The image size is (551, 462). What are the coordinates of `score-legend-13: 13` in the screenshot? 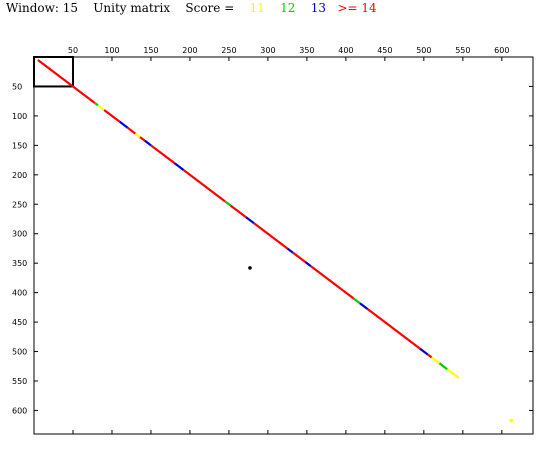 It's located at (318, 8).